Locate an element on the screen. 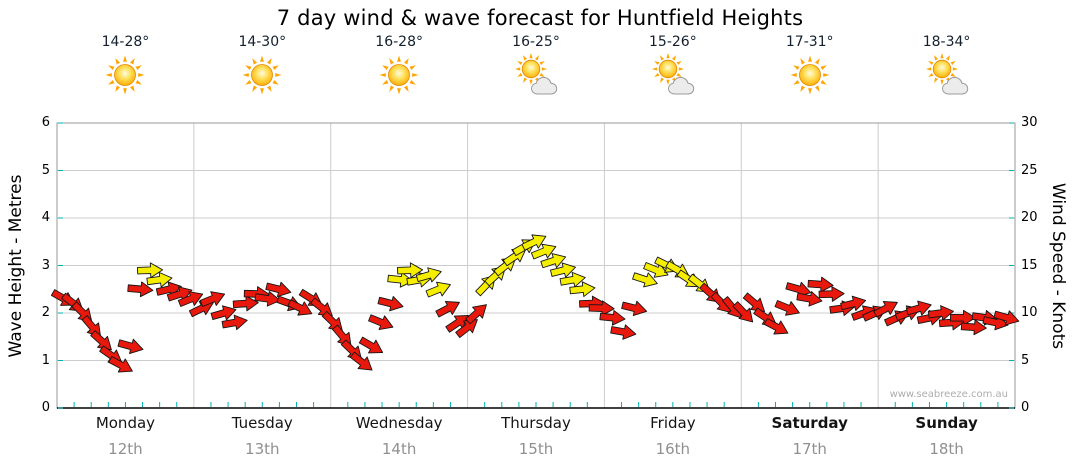 The width and height of the screenshot is (1080, 475). day-summary: 17-31° is located at coordinates (809, 65).